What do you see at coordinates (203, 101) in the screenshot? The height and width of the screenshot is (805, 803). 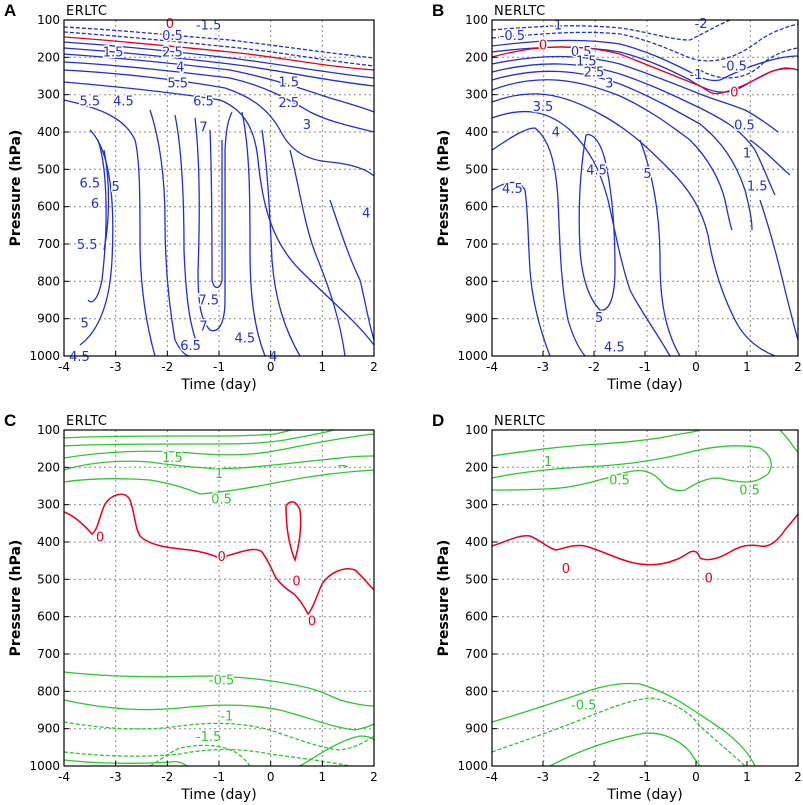 I see `contour-label: 6.5` at bounding box center [203, 101].